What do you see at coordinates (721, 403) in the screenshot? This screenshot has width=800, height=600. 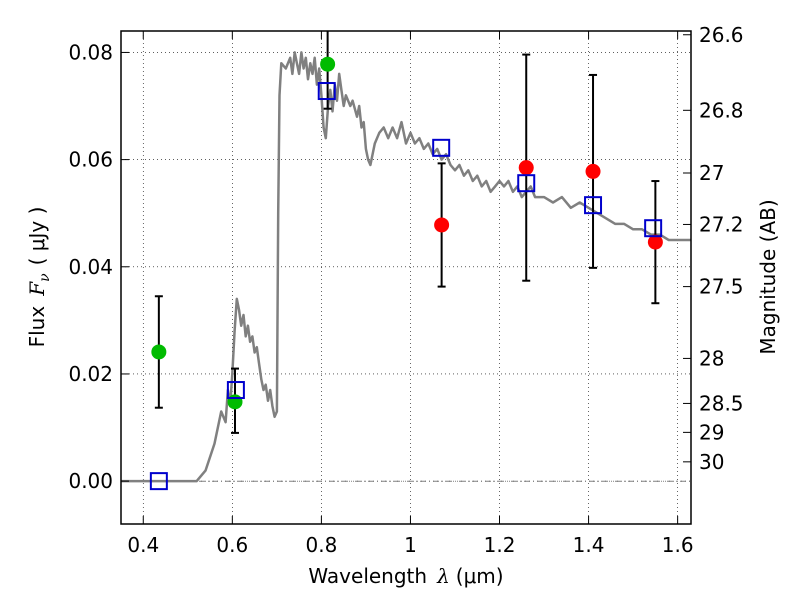 I see `magnitude-tick-label: 28.5` at bounding box center [721, 403].